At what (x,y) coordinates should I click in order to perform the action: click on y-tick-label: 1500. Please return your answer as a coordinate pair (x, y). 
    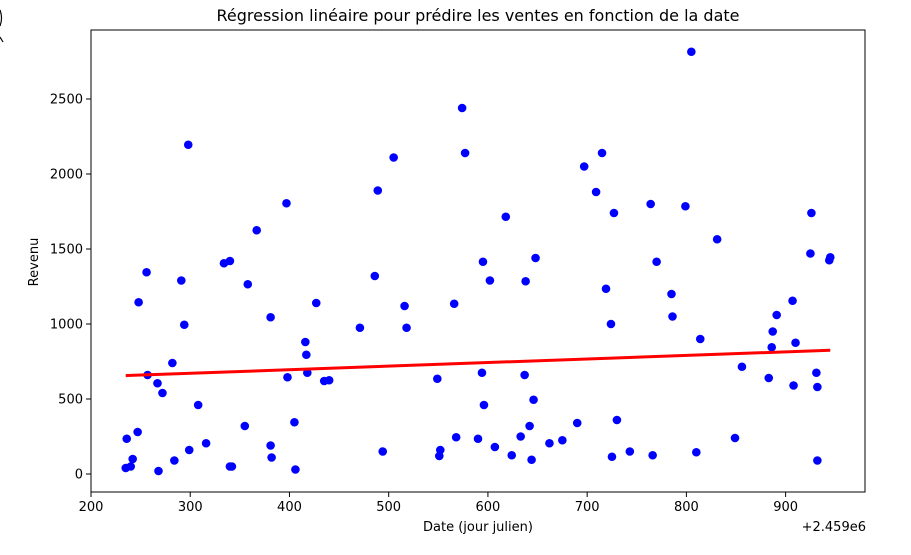
    Looking at the image, I should click on (66, 250).